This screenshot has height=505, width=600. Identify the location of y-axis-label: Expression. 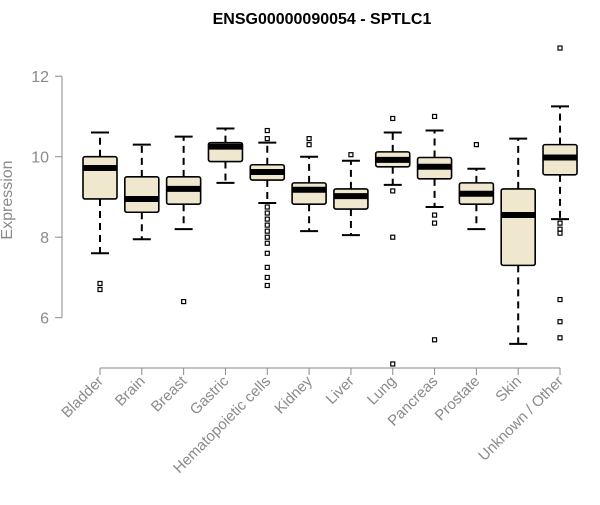
(8, 199).